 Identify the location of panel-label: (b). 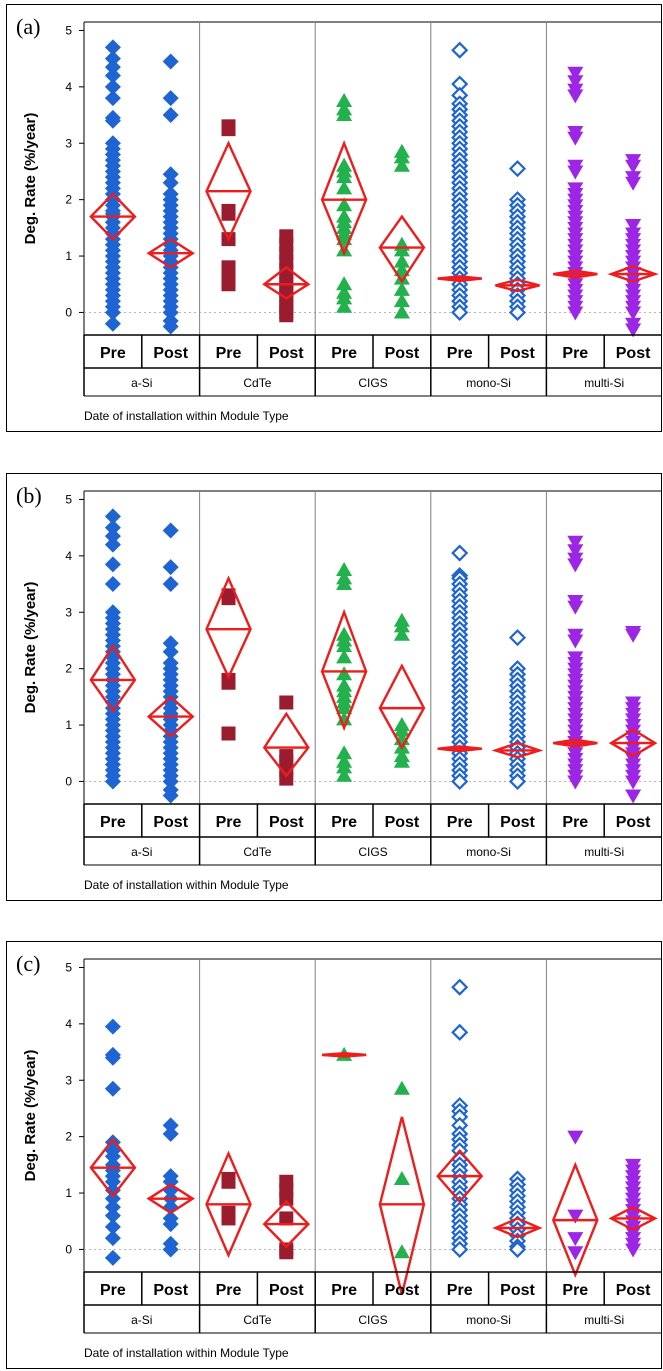
(29, 495).